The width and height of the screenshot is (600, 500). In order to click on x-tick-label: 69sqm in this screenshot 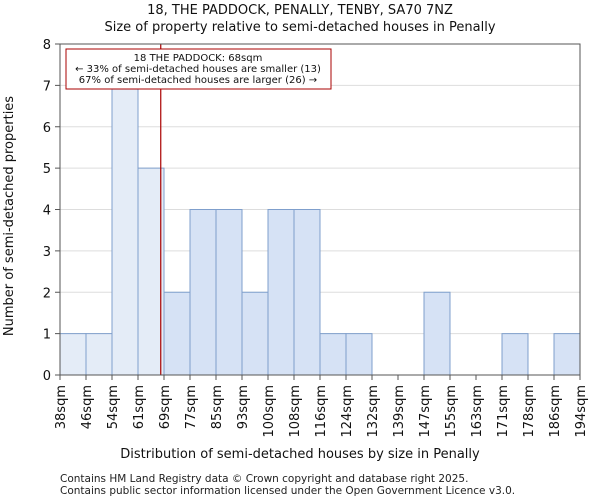, I will do `click(165, 407)`.